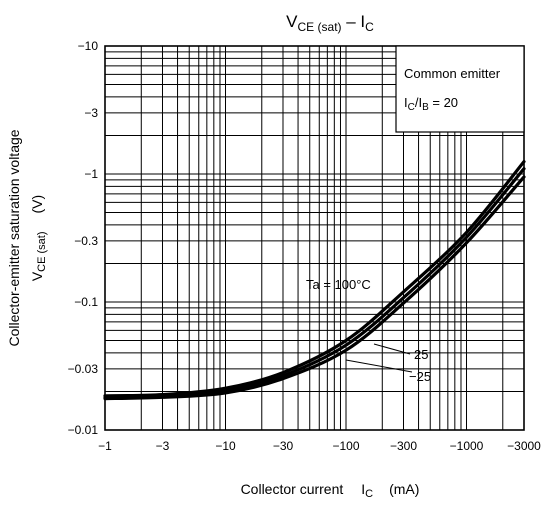 The image size is (541, 506). What do you see at coordinates (86, 302) in the screenshot?
I see `y-tick-label: −0.1` at bounding box center [86, 302].